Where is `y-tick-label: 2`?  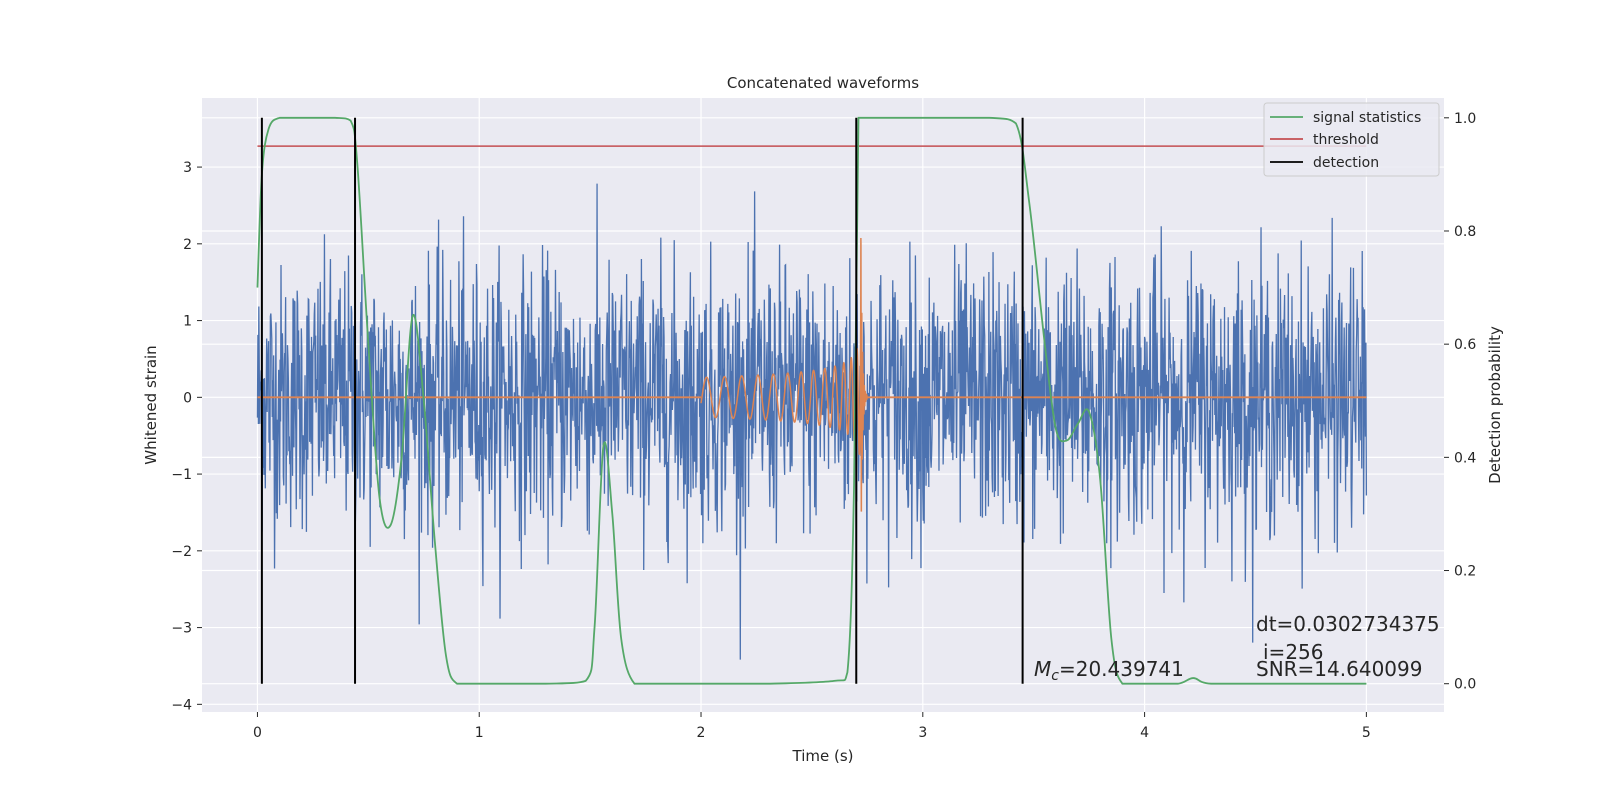 y-tick-label: 2 is located at coordinates (187, 245).